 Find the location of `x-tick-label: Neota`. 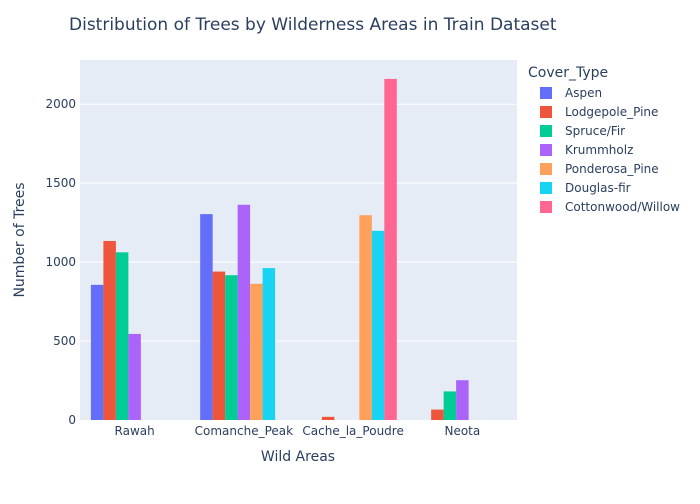

x-tick-label: Neota is located at coordinates (462, 431).